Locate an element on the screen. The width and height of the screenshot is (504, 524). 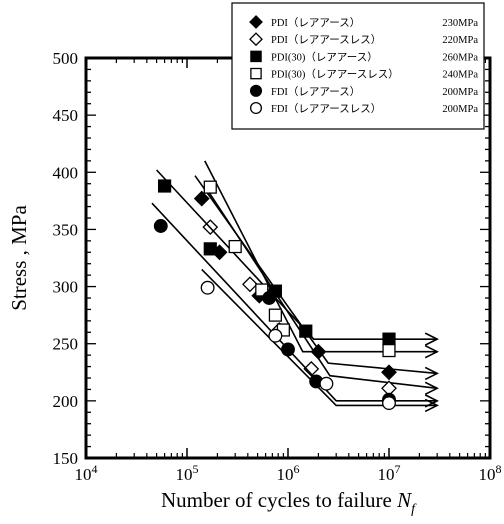
y-tick-label: 300 is located at coordinates (66, 287).